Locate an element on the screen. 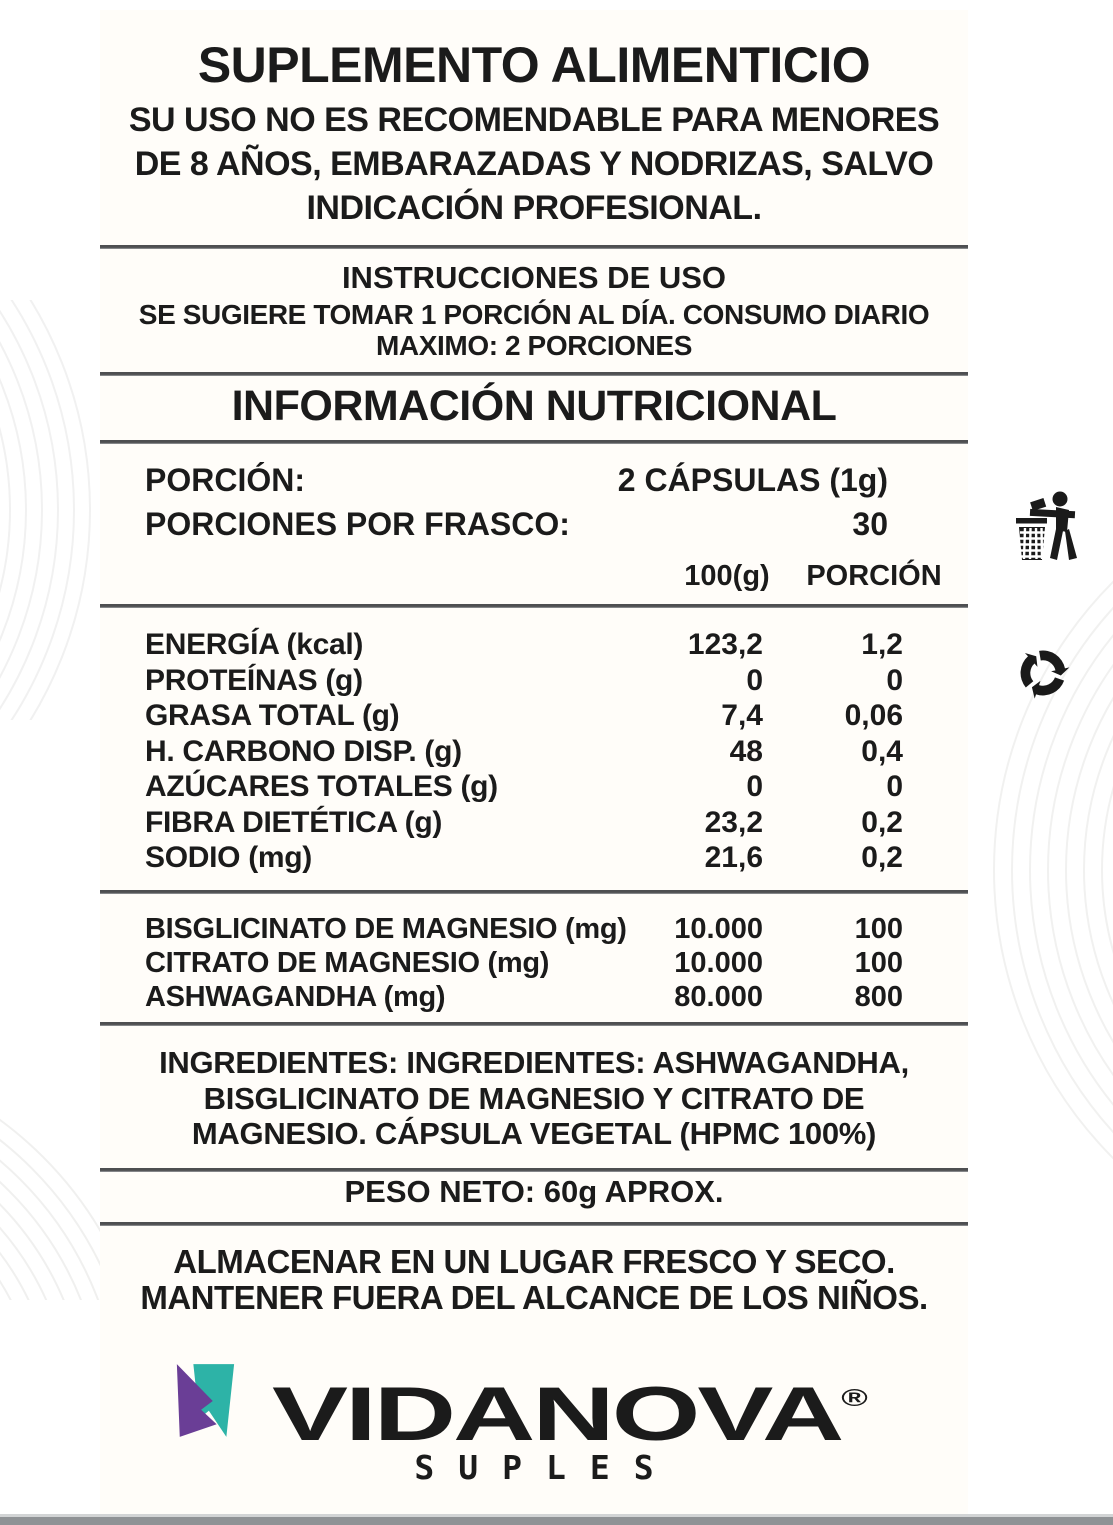 The height and width of the screenshot is (1525, 1113). active-ingredient-row: CITRATO DE MAGNESIO (mg) 10.000 100 is located at coordinates (534, 963).